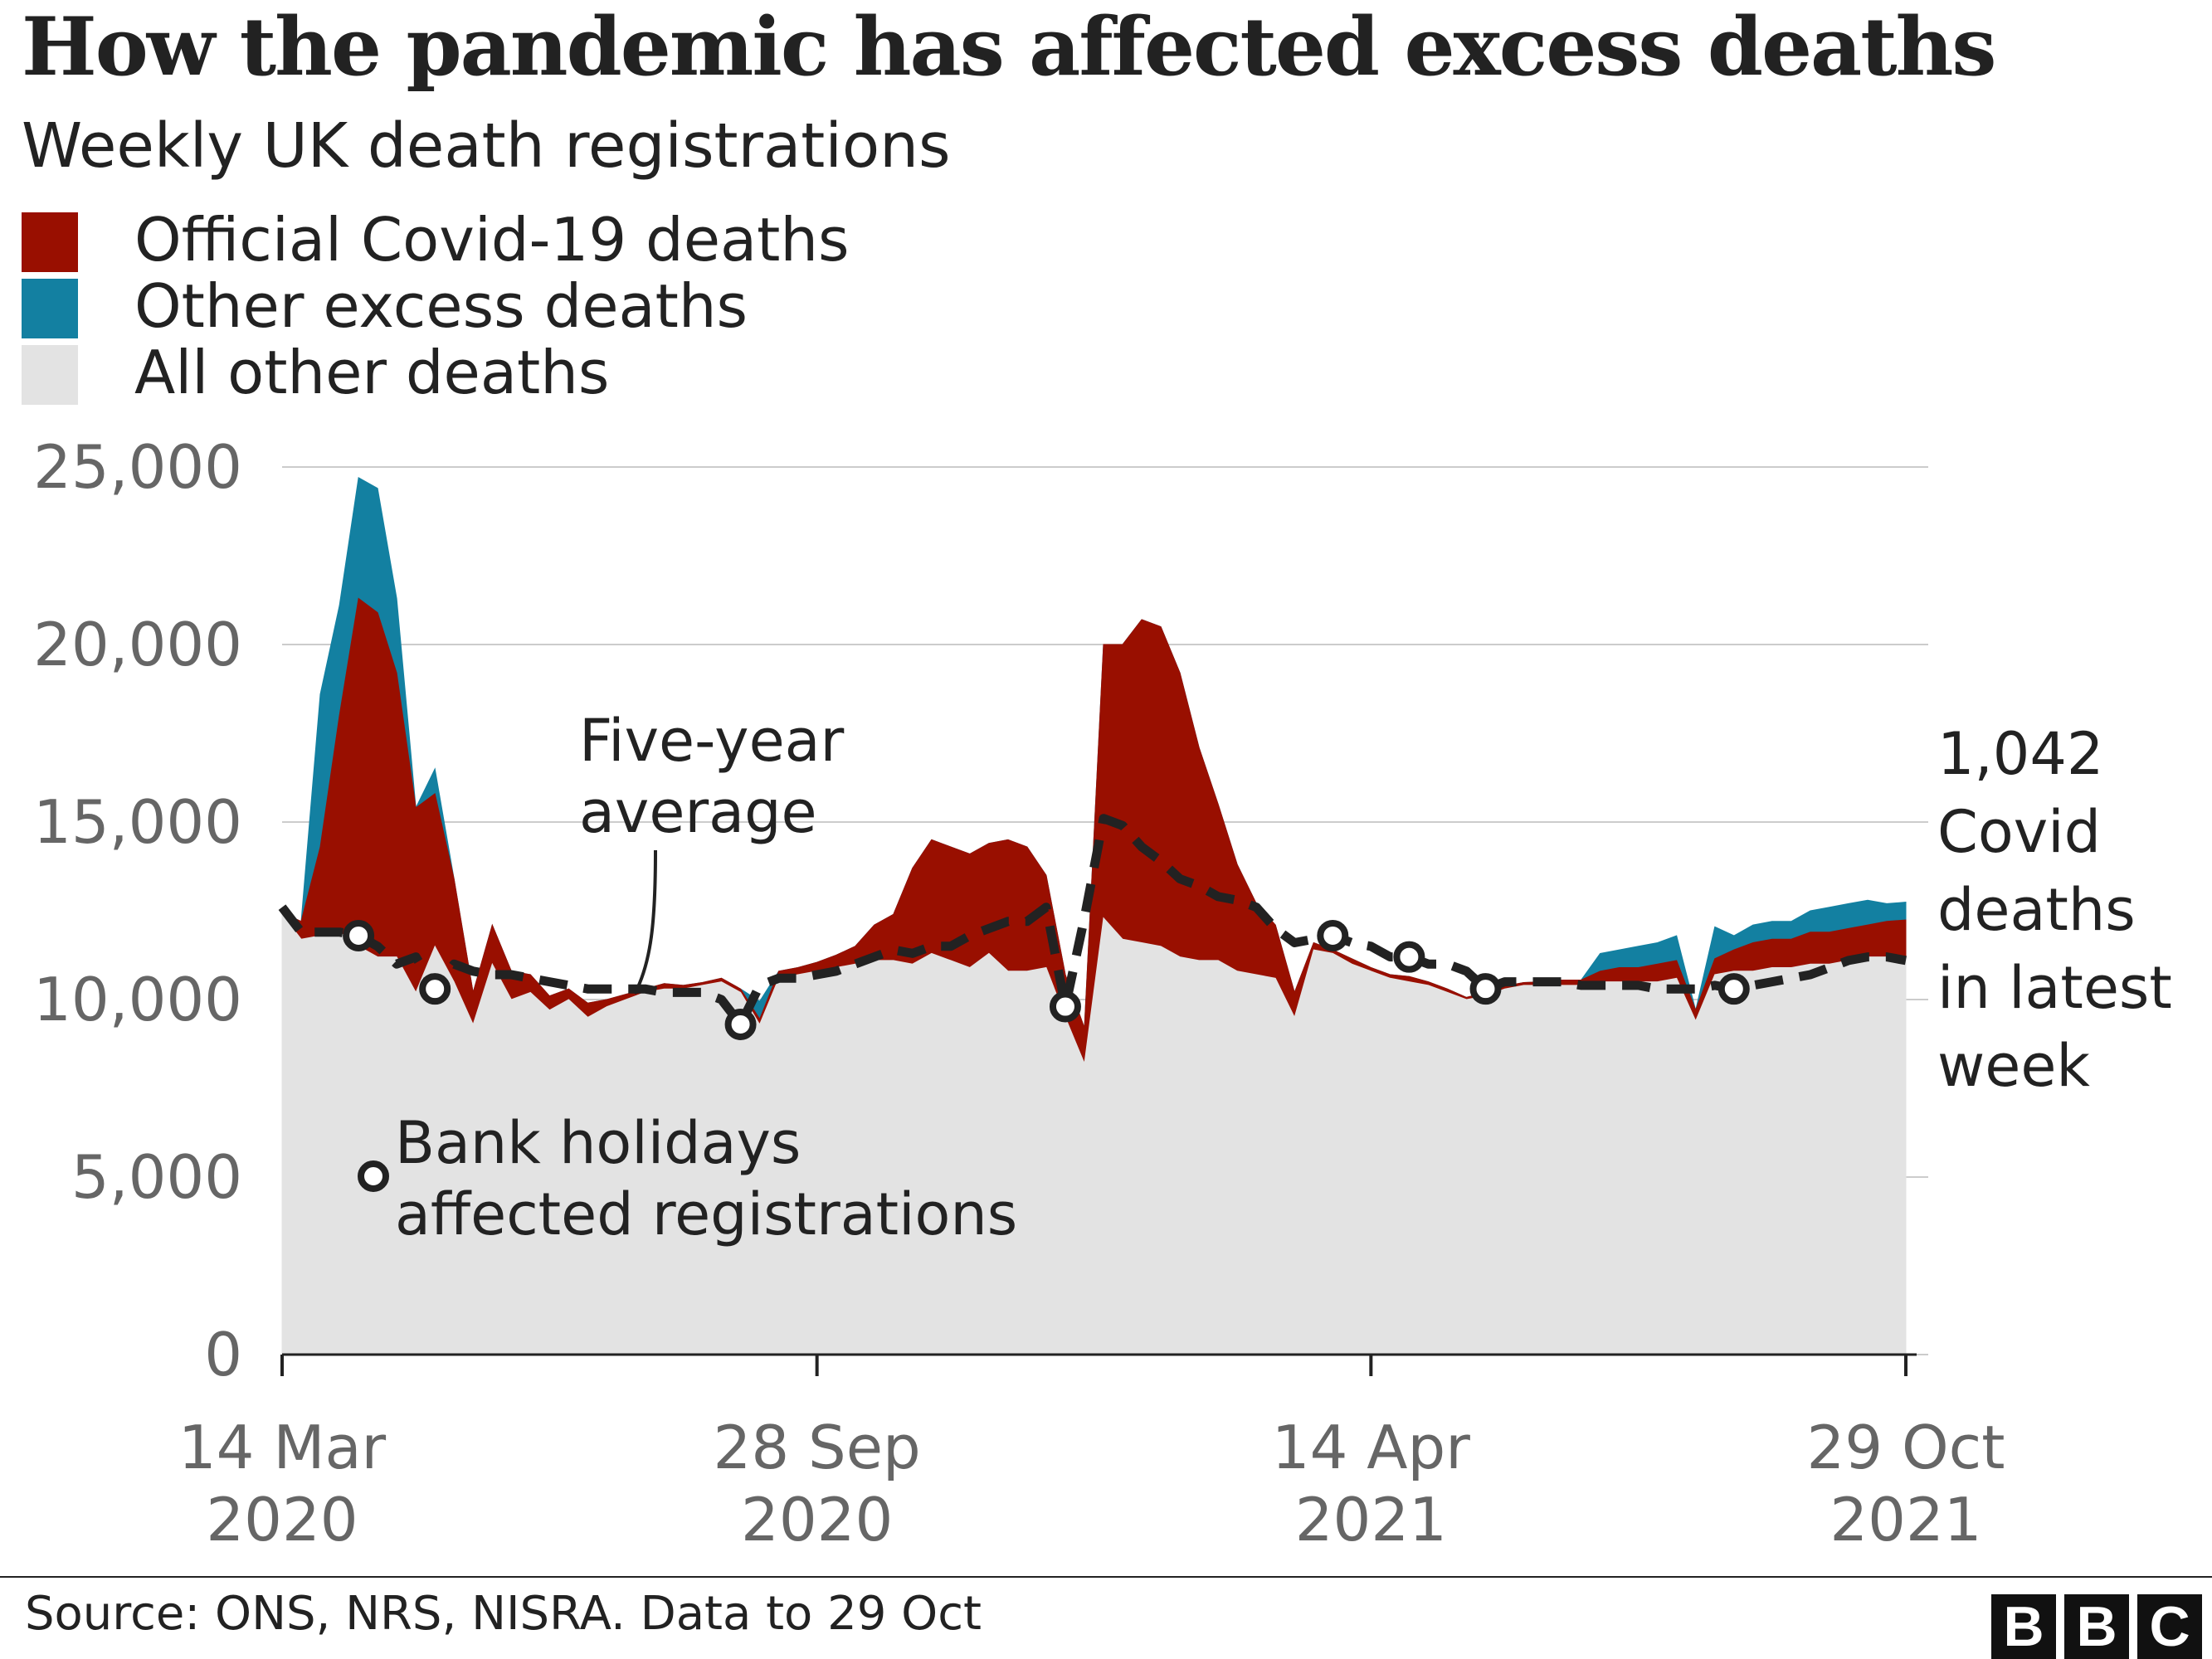 This screenshot has width=2212, height=1659. What do you see at coordinates (817, 1447) in the screenshot?
I see `x-tick-label-date: 28 Sep` at bounding box center [817, 1447].